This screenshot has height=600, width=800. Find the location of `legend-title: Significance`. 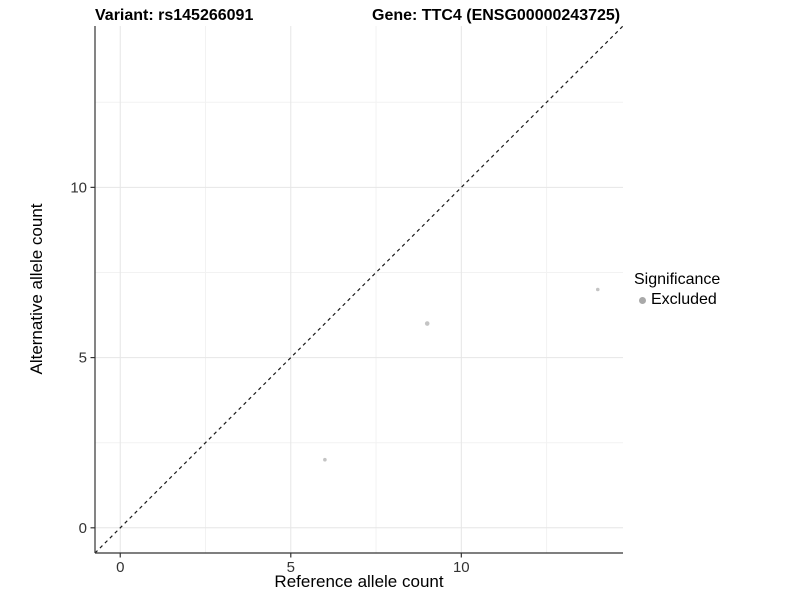

legend-title: Significance is located at coordinates (677, 279).